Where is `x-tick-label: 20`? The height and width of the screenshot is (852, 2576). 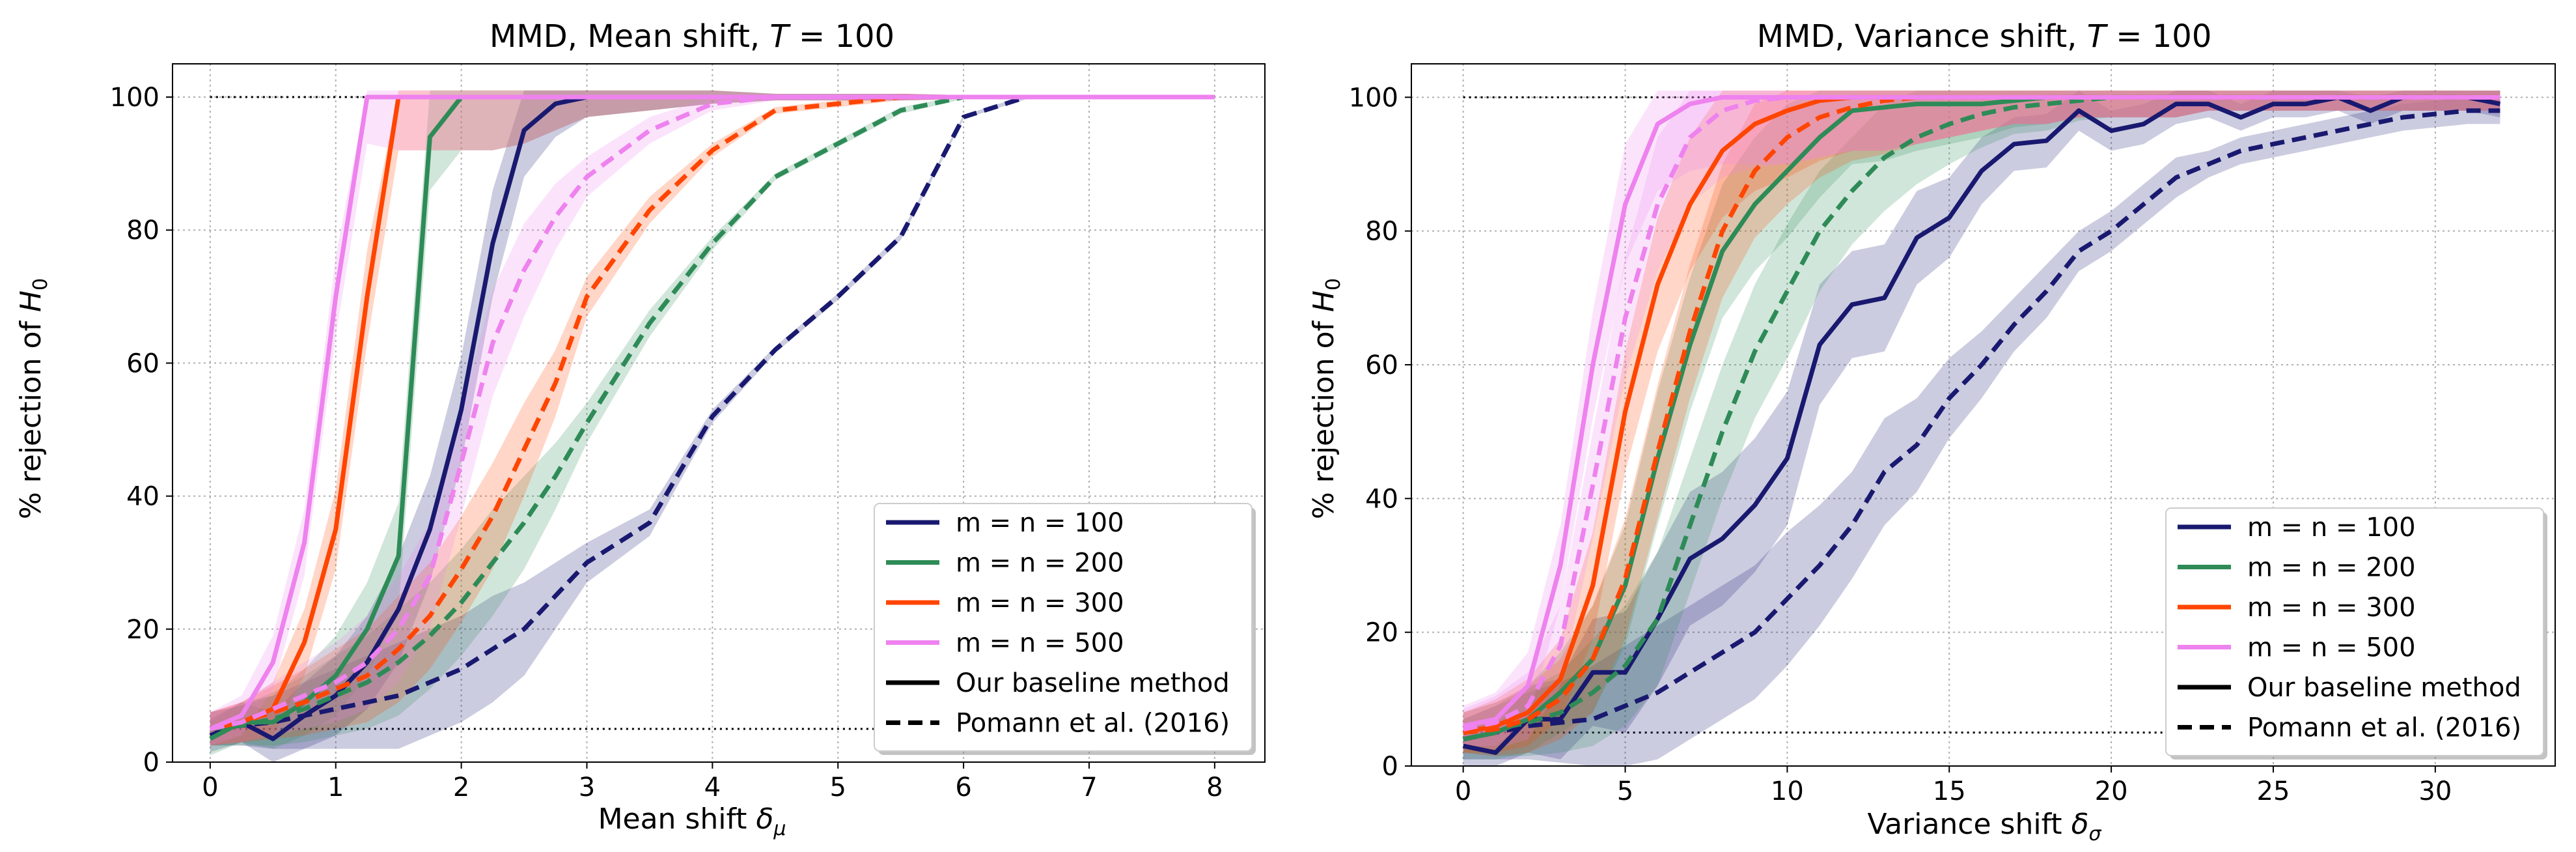
x-tick-label: 20 is located at coordinates (2111, 791).